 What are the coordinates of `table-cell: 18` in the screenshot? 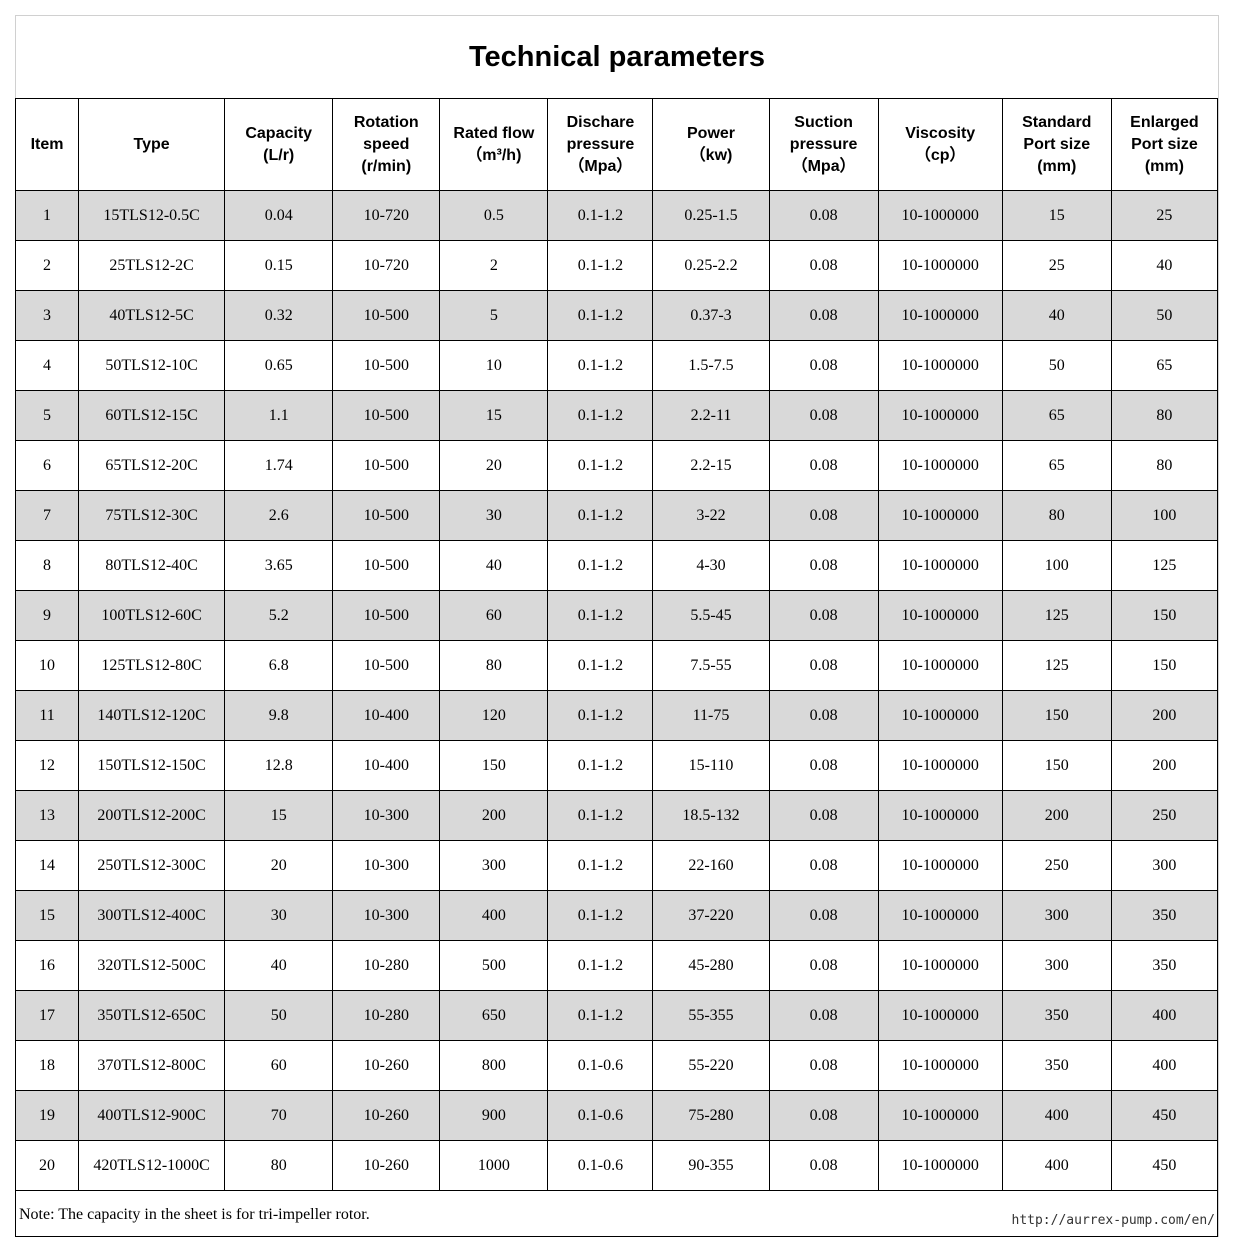 It's located at (47, 1065).